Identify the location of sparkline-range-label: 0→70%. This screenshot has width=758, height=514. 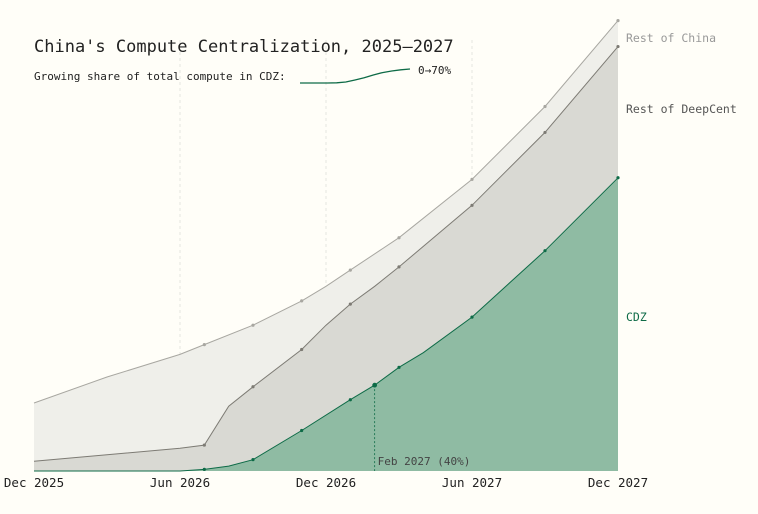
(434, 70).